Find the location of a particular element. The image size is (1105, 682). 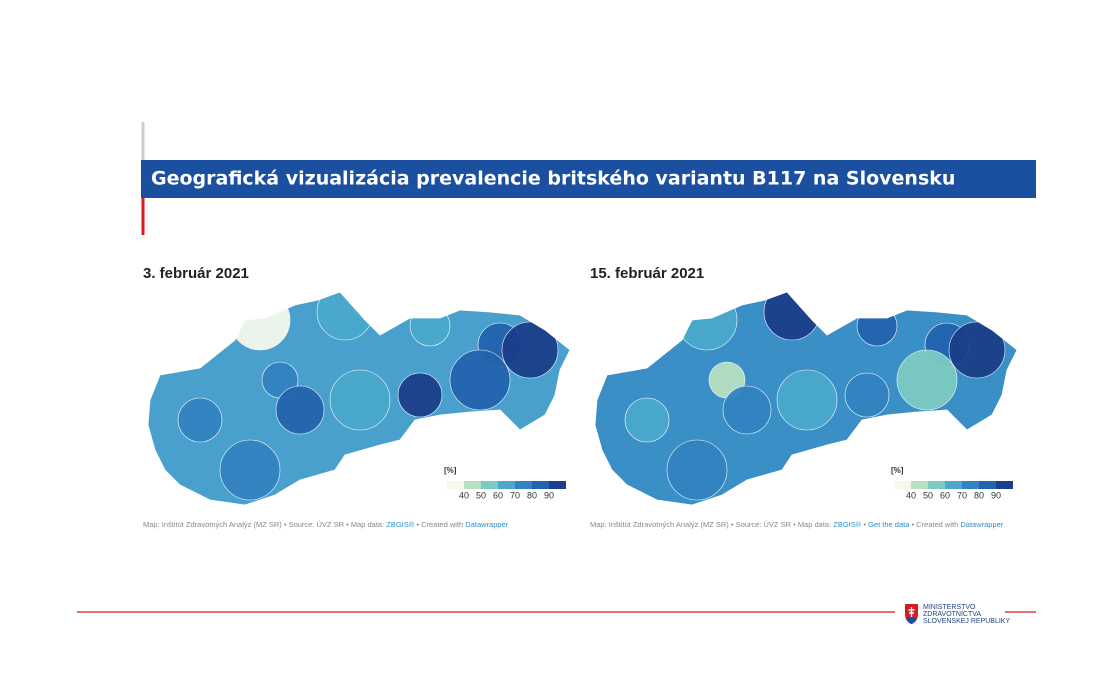

title-bar is located at coordinates (588, 179).